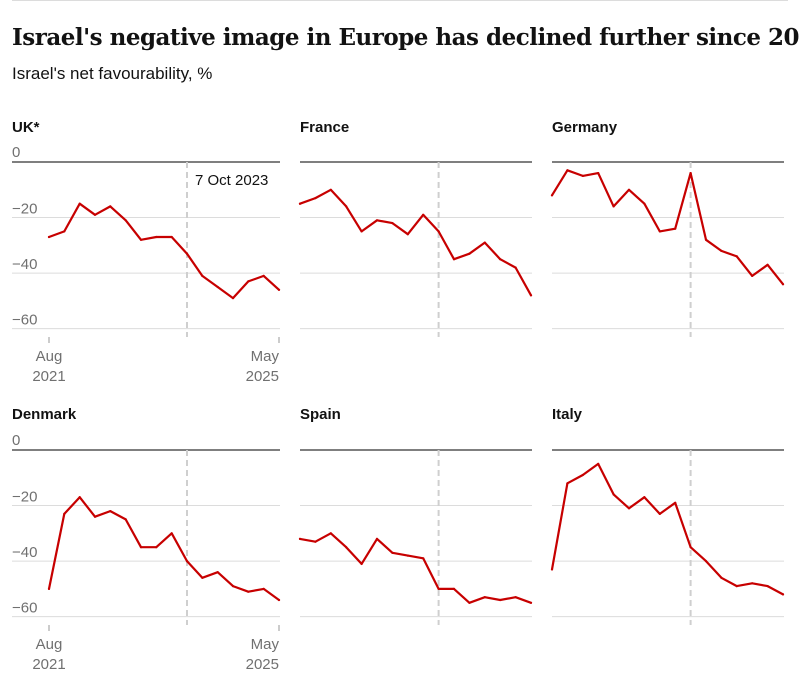 The width and height of the screenshot is (800, 684). I want to click on panel-title-uk: UK*, so click(26, 127).